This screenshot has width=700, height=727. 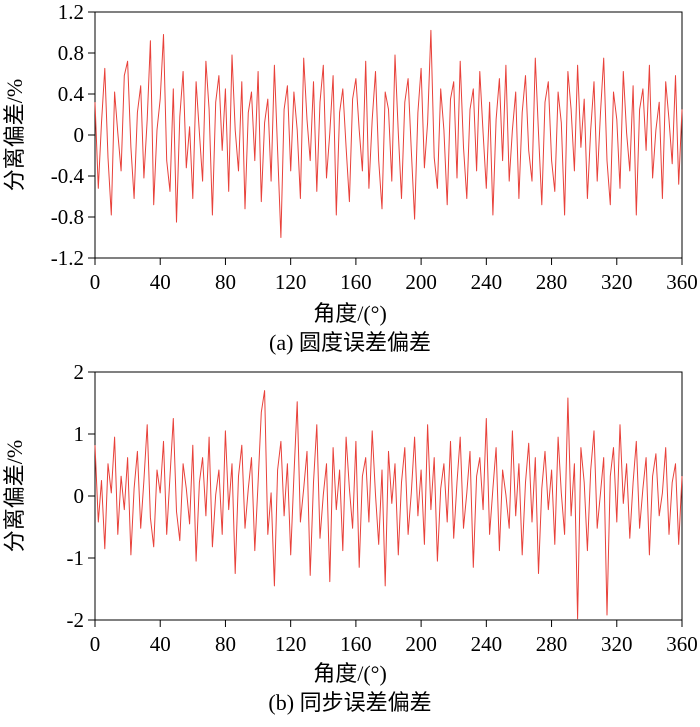 I want to click on y-axis-label-a: 分离偏差/%, so click(x=14, y=135).